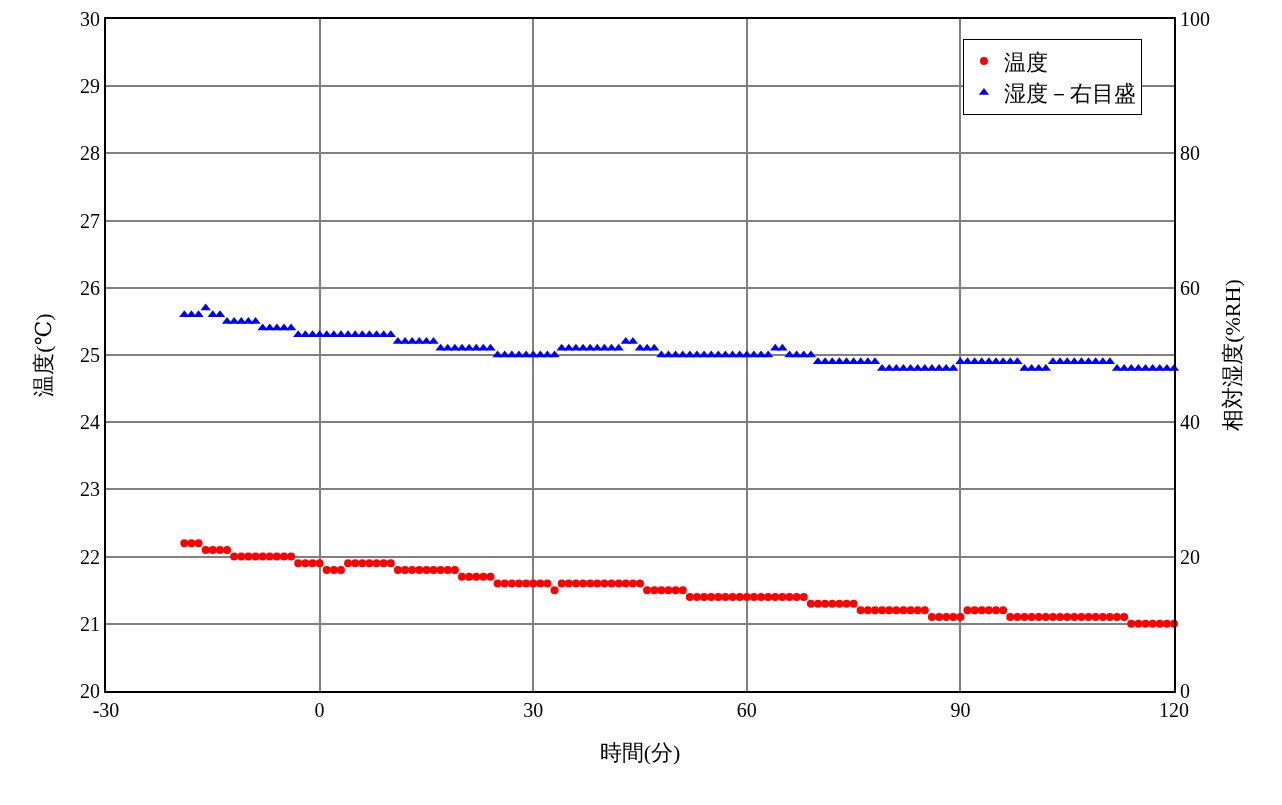 This screenshot has width=1282, height=805. I want to click on y-tick-label: 27, so click(90, 220).